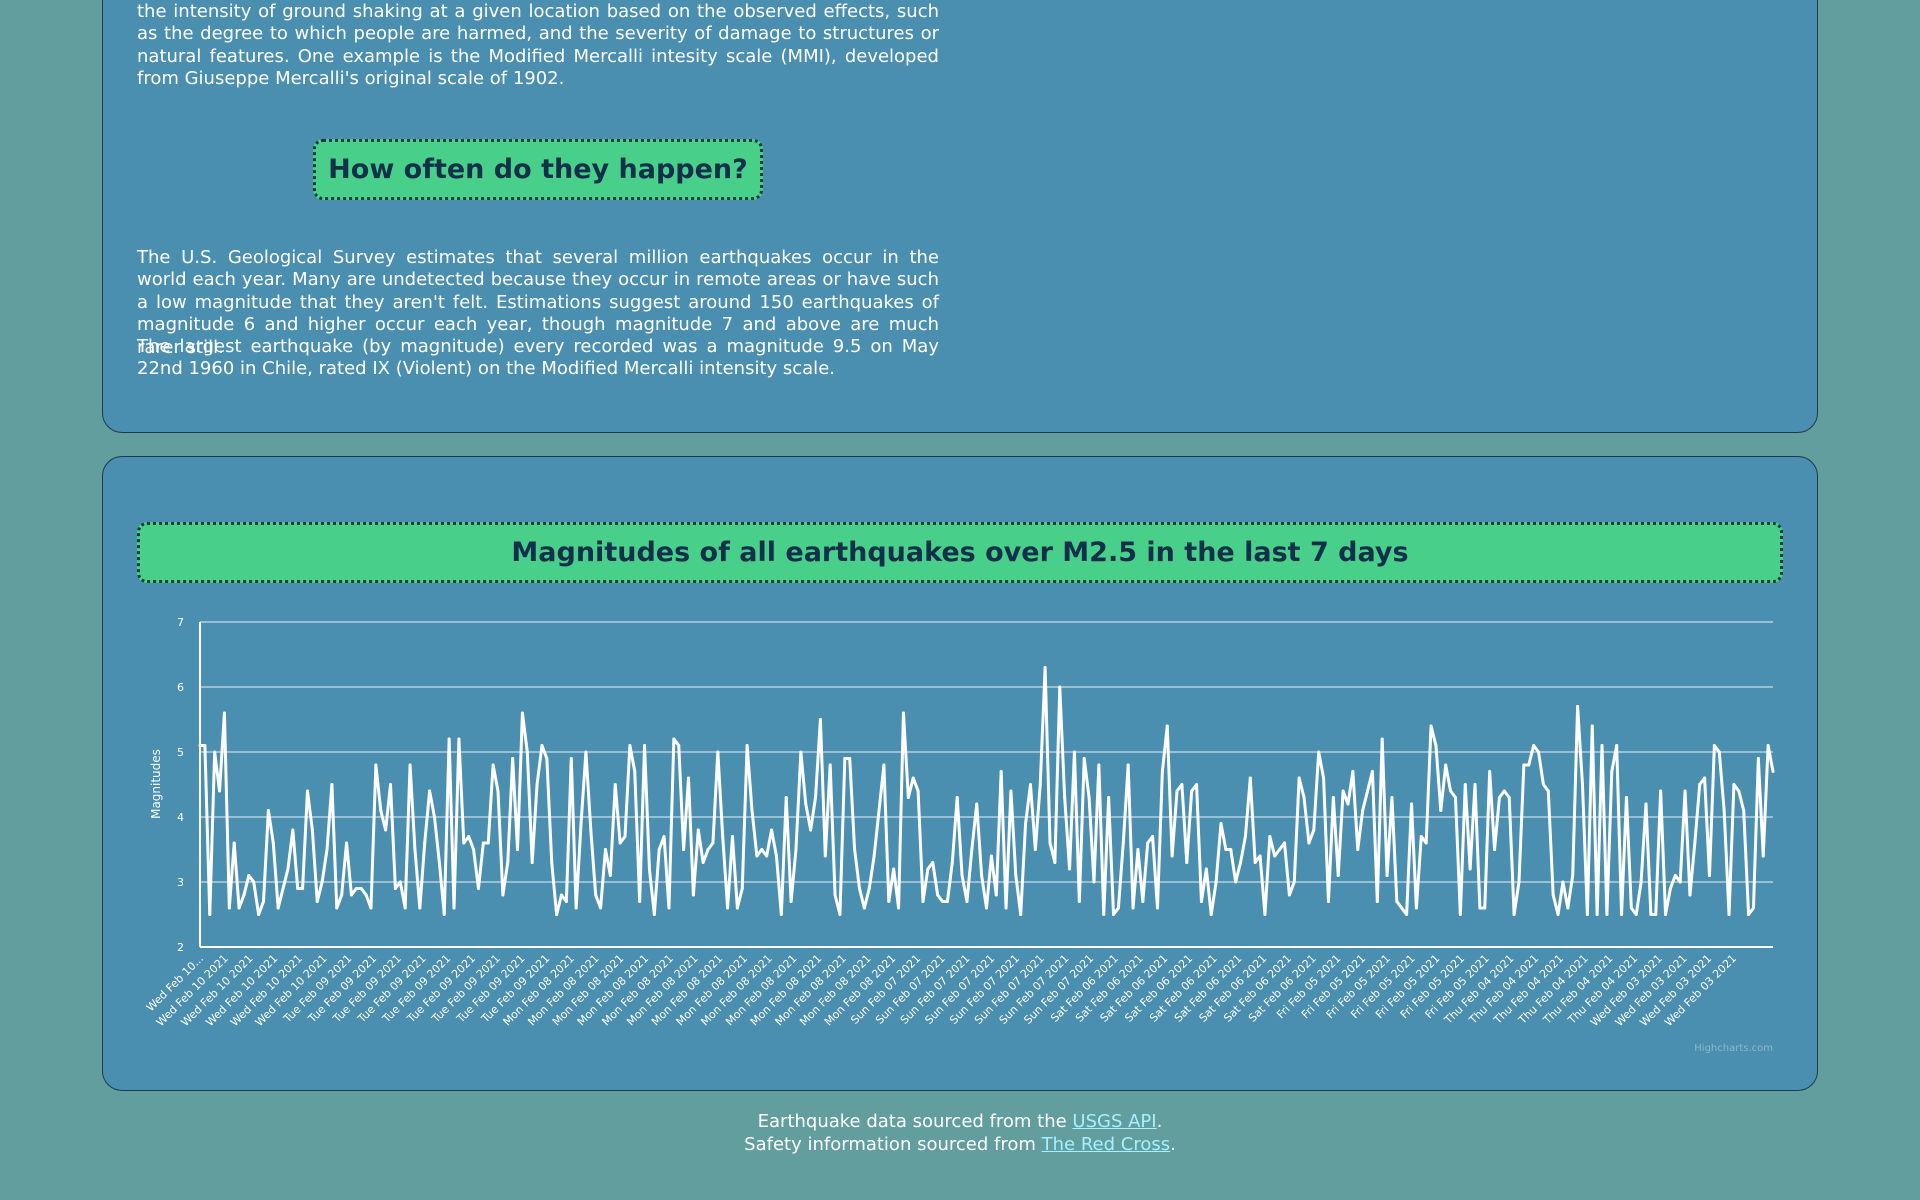 This screenshot has width=1920, height=1200. Describe the element at coordinates (1733, 1048) in the screenshot. I see `highcharts-credits: Highcharts.com` at that location.